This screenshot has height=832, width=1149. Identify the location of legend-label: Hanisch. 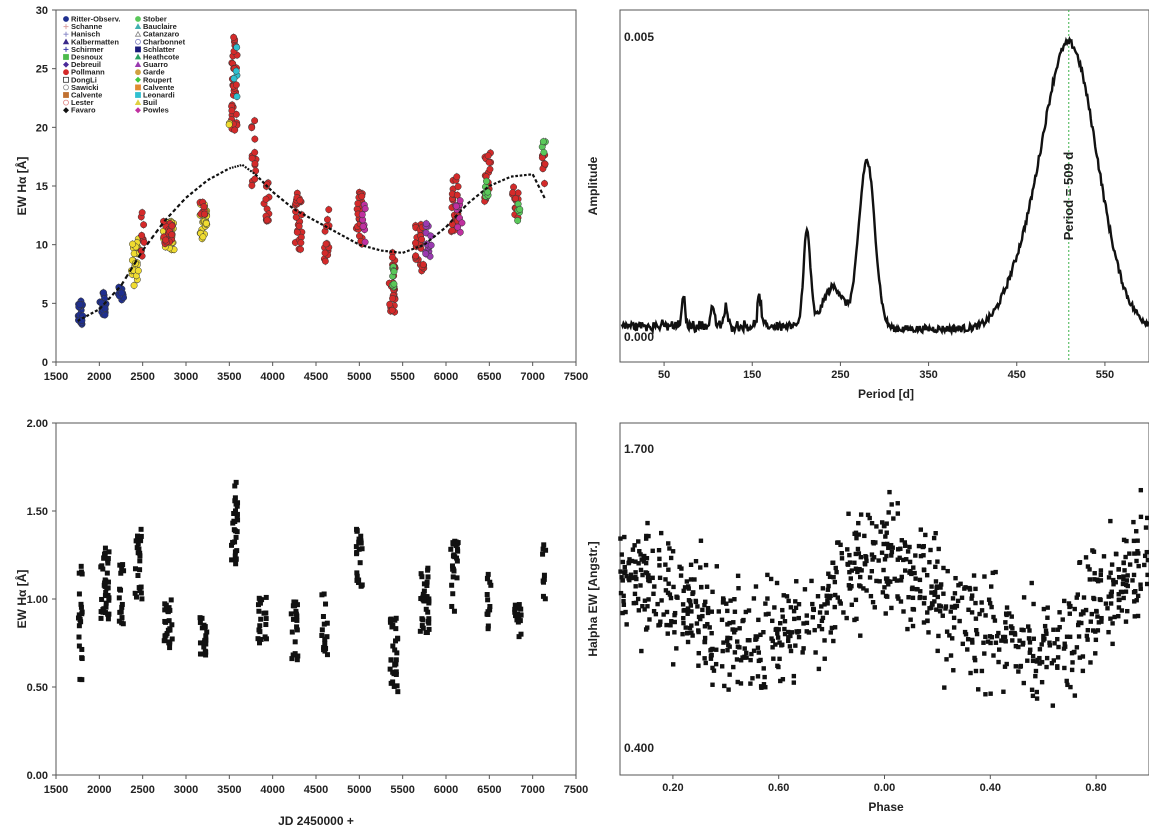
(86, 34).